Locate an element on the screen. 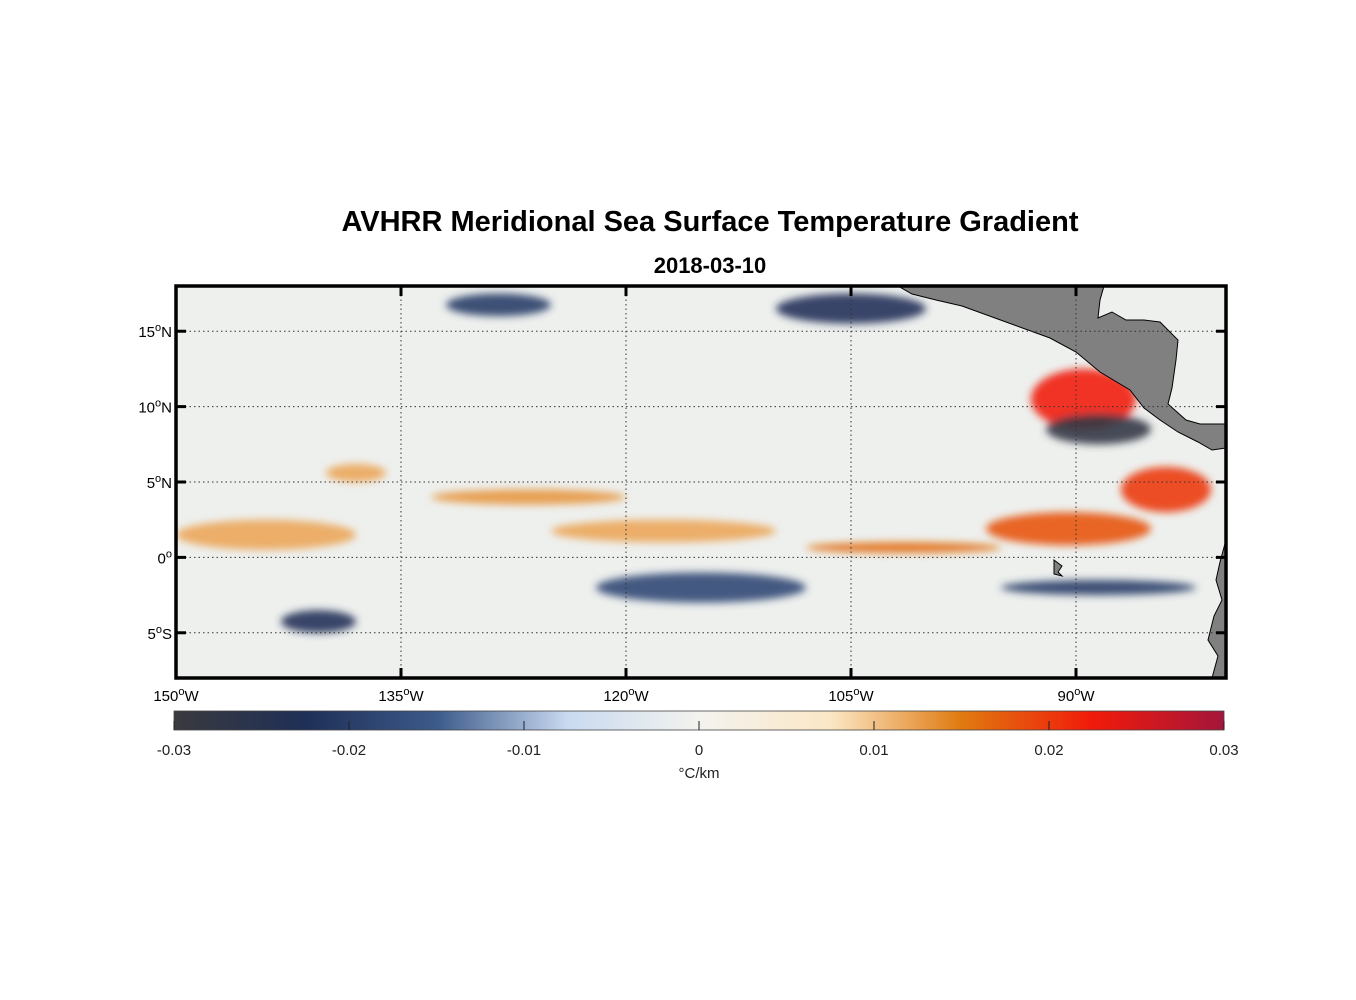  lon-tick-label: 120oW is located at coordinates (626, 695).